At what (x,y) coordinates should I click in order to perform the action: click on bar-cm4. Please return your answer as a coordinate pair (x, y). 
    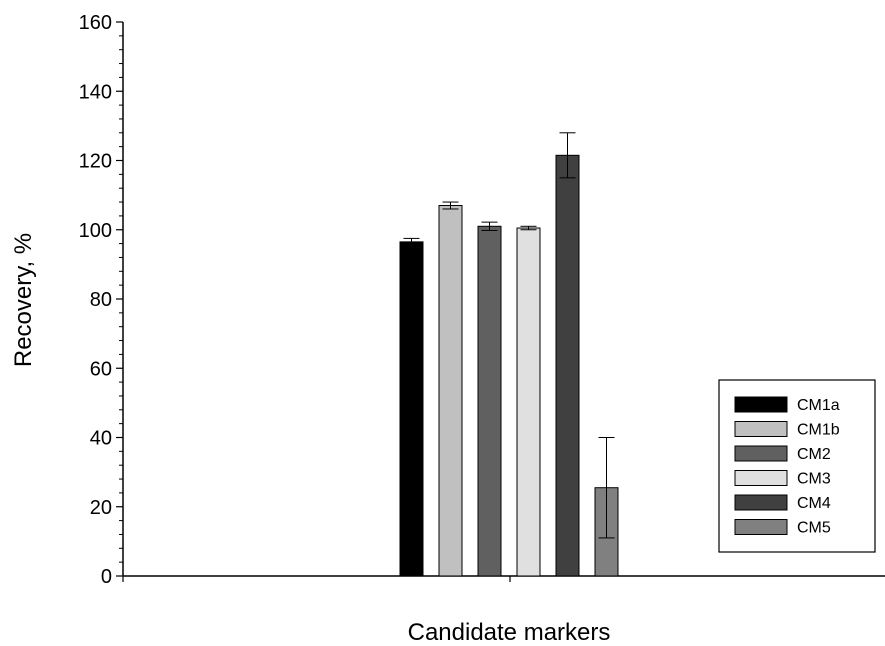
    Looking at the image, I should click on (567, 365).